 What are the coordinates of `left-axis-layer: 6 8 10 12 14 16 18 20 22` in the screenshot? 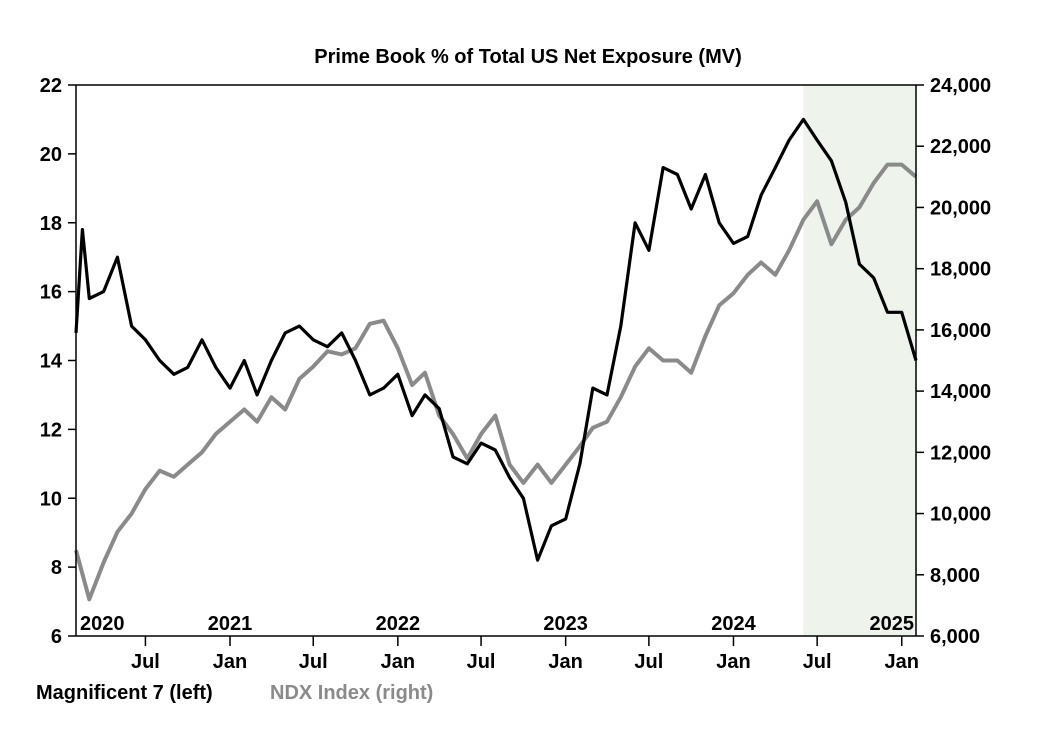 It's located at (58, 361).